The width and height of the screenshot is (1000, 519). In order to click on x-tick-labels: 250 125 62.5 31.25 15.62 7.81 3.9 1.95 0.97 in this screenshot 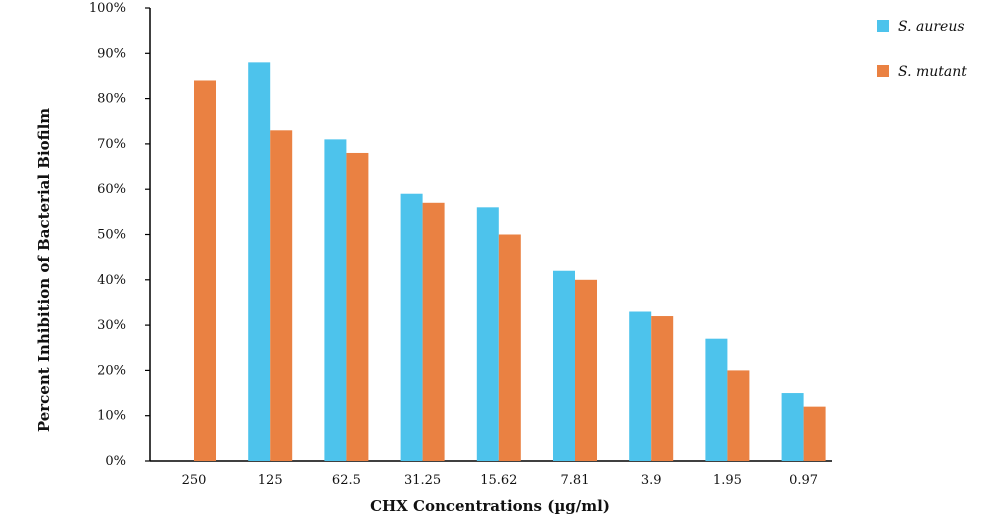, I will do `click(500, 480)`.